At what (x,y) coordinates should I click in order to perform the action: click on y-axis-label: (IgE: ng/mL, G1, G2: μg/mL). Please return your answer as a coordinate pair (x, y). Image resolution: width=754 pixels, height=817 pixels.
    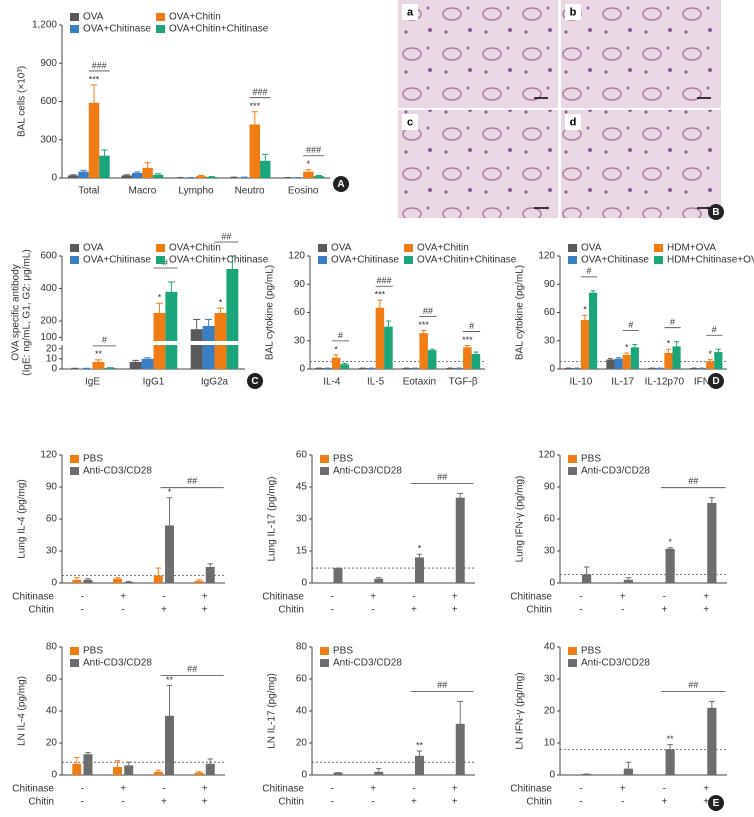
    Looking at the image, I should click on (27, 312).